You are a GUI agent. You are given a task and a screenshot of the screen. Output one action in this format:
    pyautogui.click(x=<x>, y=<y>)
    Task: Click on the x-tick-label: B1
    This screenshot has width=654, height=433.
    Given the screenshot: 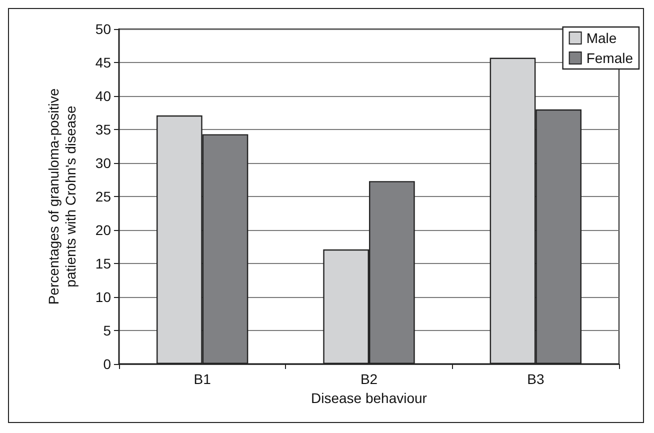 What is the action you would take?
    pyautogui.click(x=203, y=379)
    